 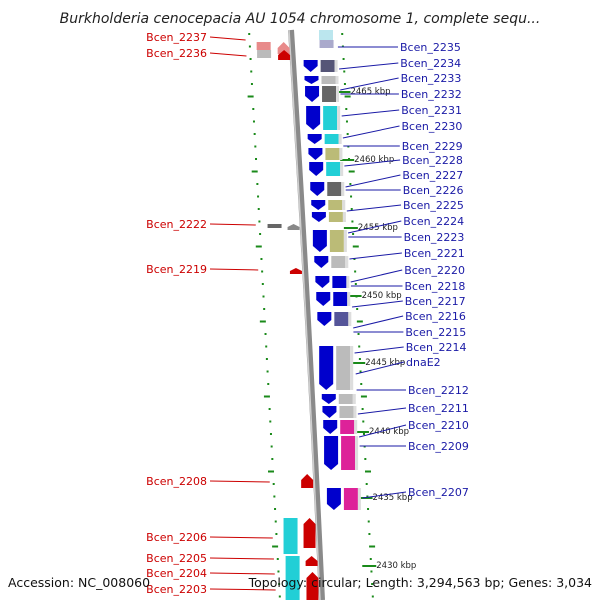 I want to click on gene-label-bcen_2217: Bcen_2217, so click(x=435, y=301).